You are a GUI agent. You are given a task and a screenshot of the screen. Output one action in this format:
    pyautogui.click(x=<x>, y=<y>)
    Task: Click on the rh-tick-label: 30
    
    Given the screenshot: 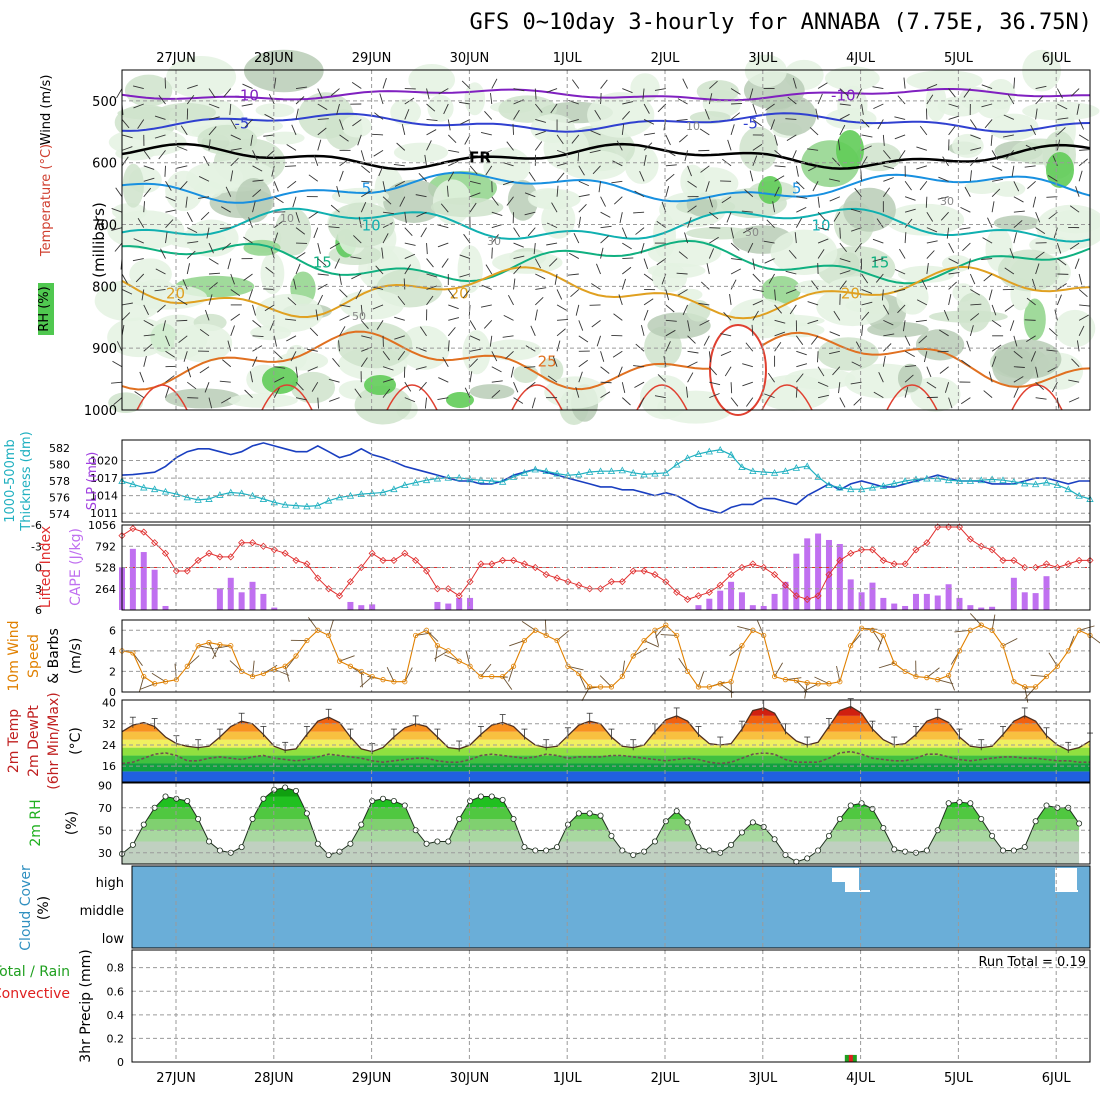 What is the action you would take?
    pyautogui.click(x=105, y=853)
    